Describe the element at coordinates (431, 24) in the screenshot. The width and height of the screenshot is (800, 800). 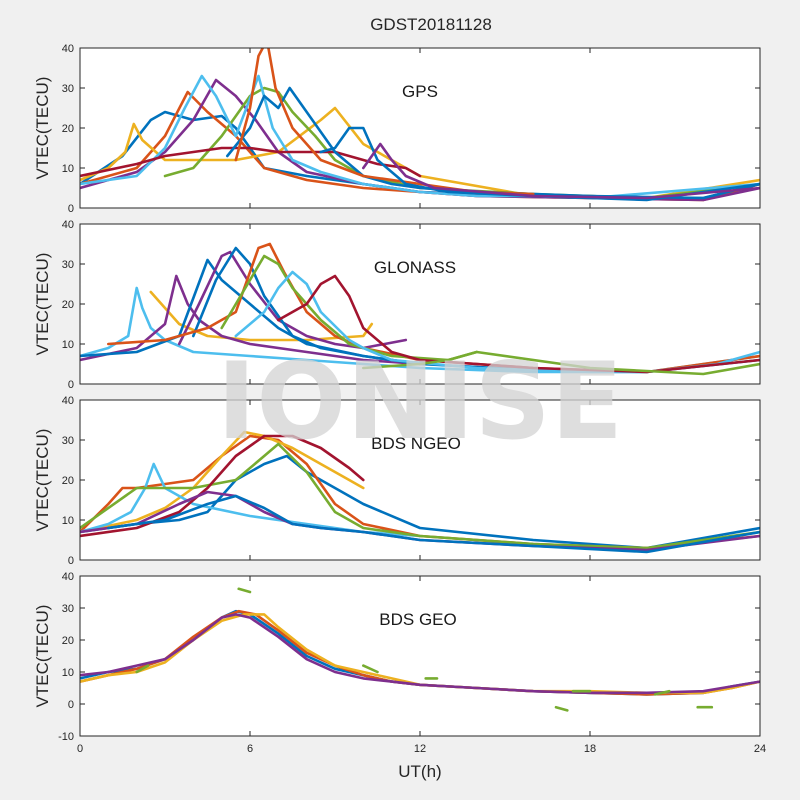
I see `figure-title: GDST20181128` at that location.